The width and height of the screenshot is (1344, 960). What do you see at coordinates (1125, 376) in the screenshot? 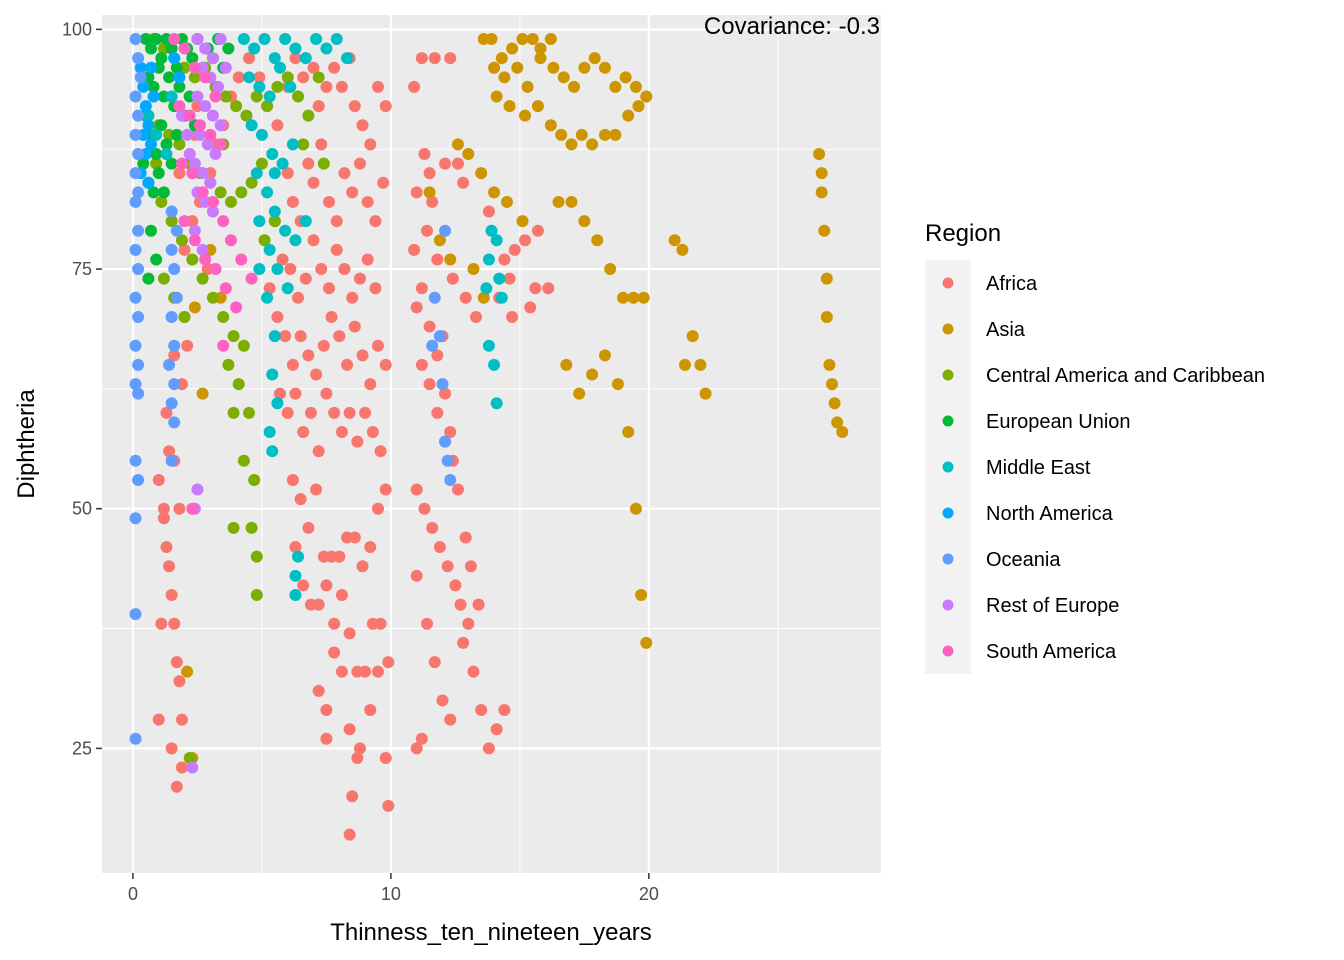
I see `legend-label-central-america-and-caribbean: Central America and Caribbean` at bounding box center [1125, 376].